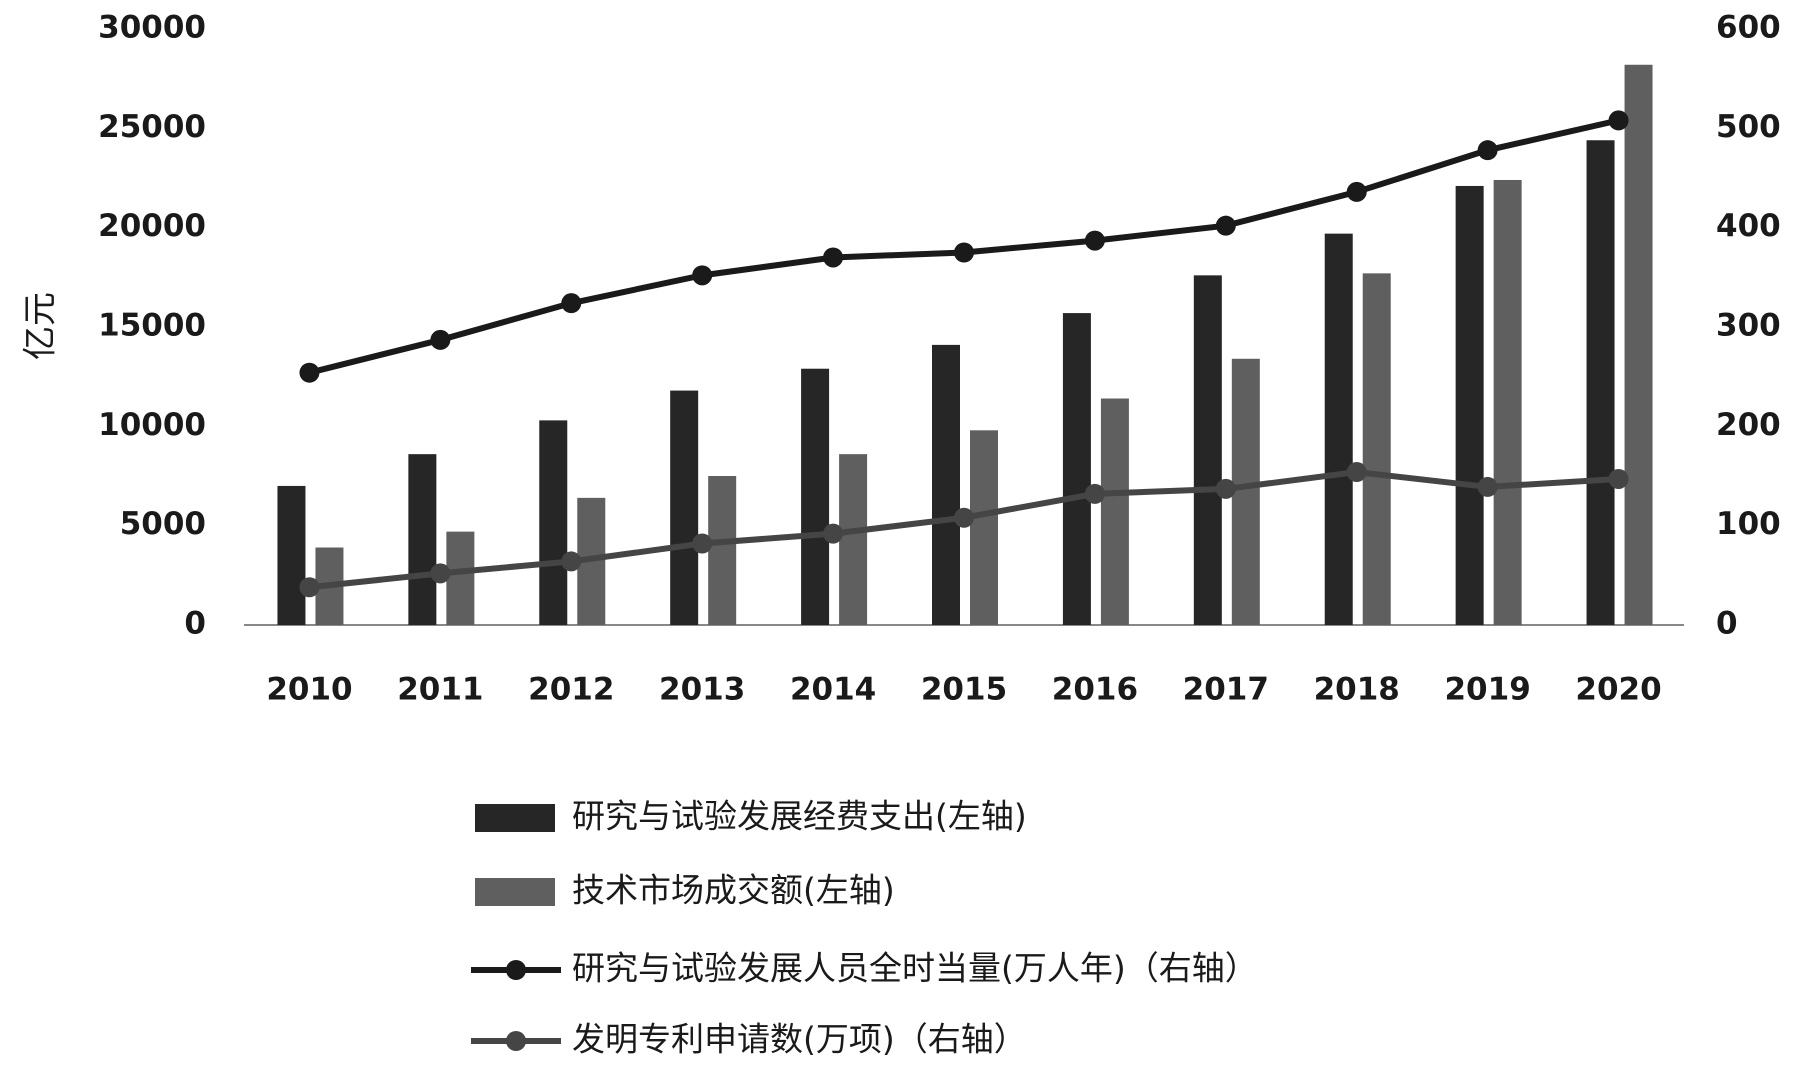 The width and height of the screenshot is (1794, 1073). Describe the element at coordinates (702, 690) in the screenshot. I see `x-tick-label: 2013` at that location.